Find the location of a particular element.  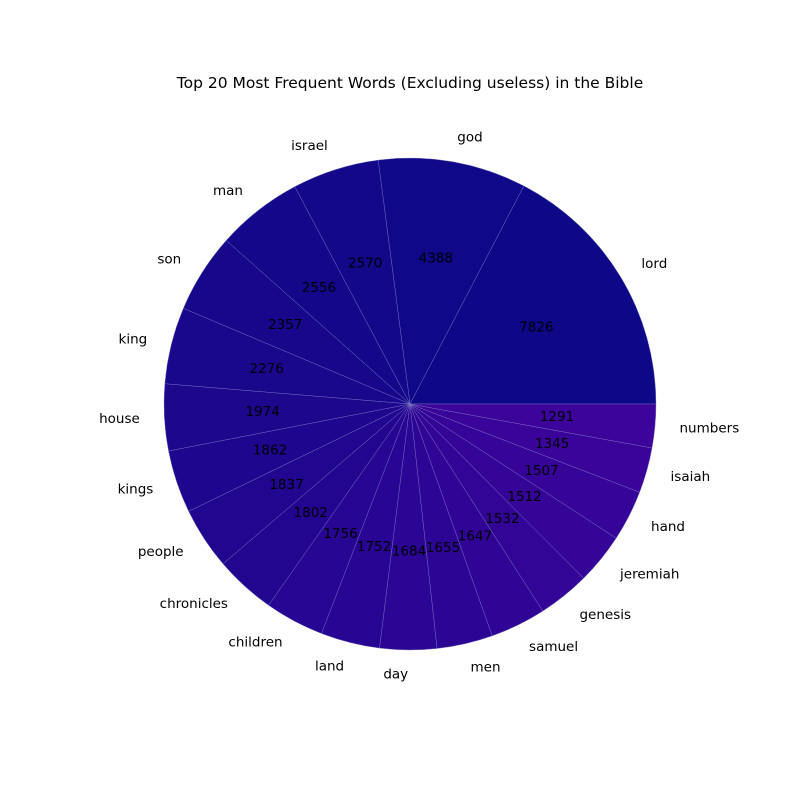

pie-label-man: man is located at coordinates (228, 191).